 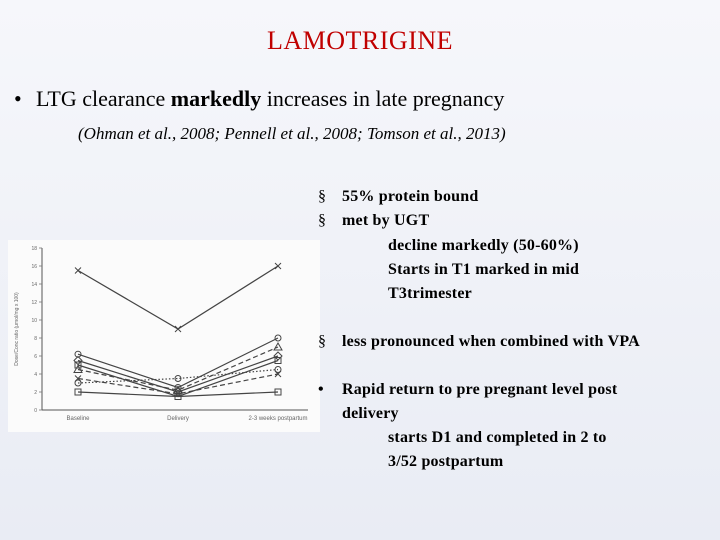 What do you see at coordinates (383, 98) in the screenshot?
I see `main-bullet-text-after: increases in late pregnancy` at bounding box center [383, 98].